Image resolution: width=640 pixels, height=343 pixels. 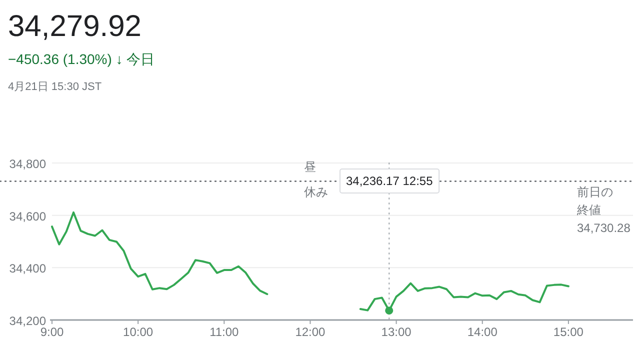 I want to click on annotation: 休み, so click(x=316, y=192).